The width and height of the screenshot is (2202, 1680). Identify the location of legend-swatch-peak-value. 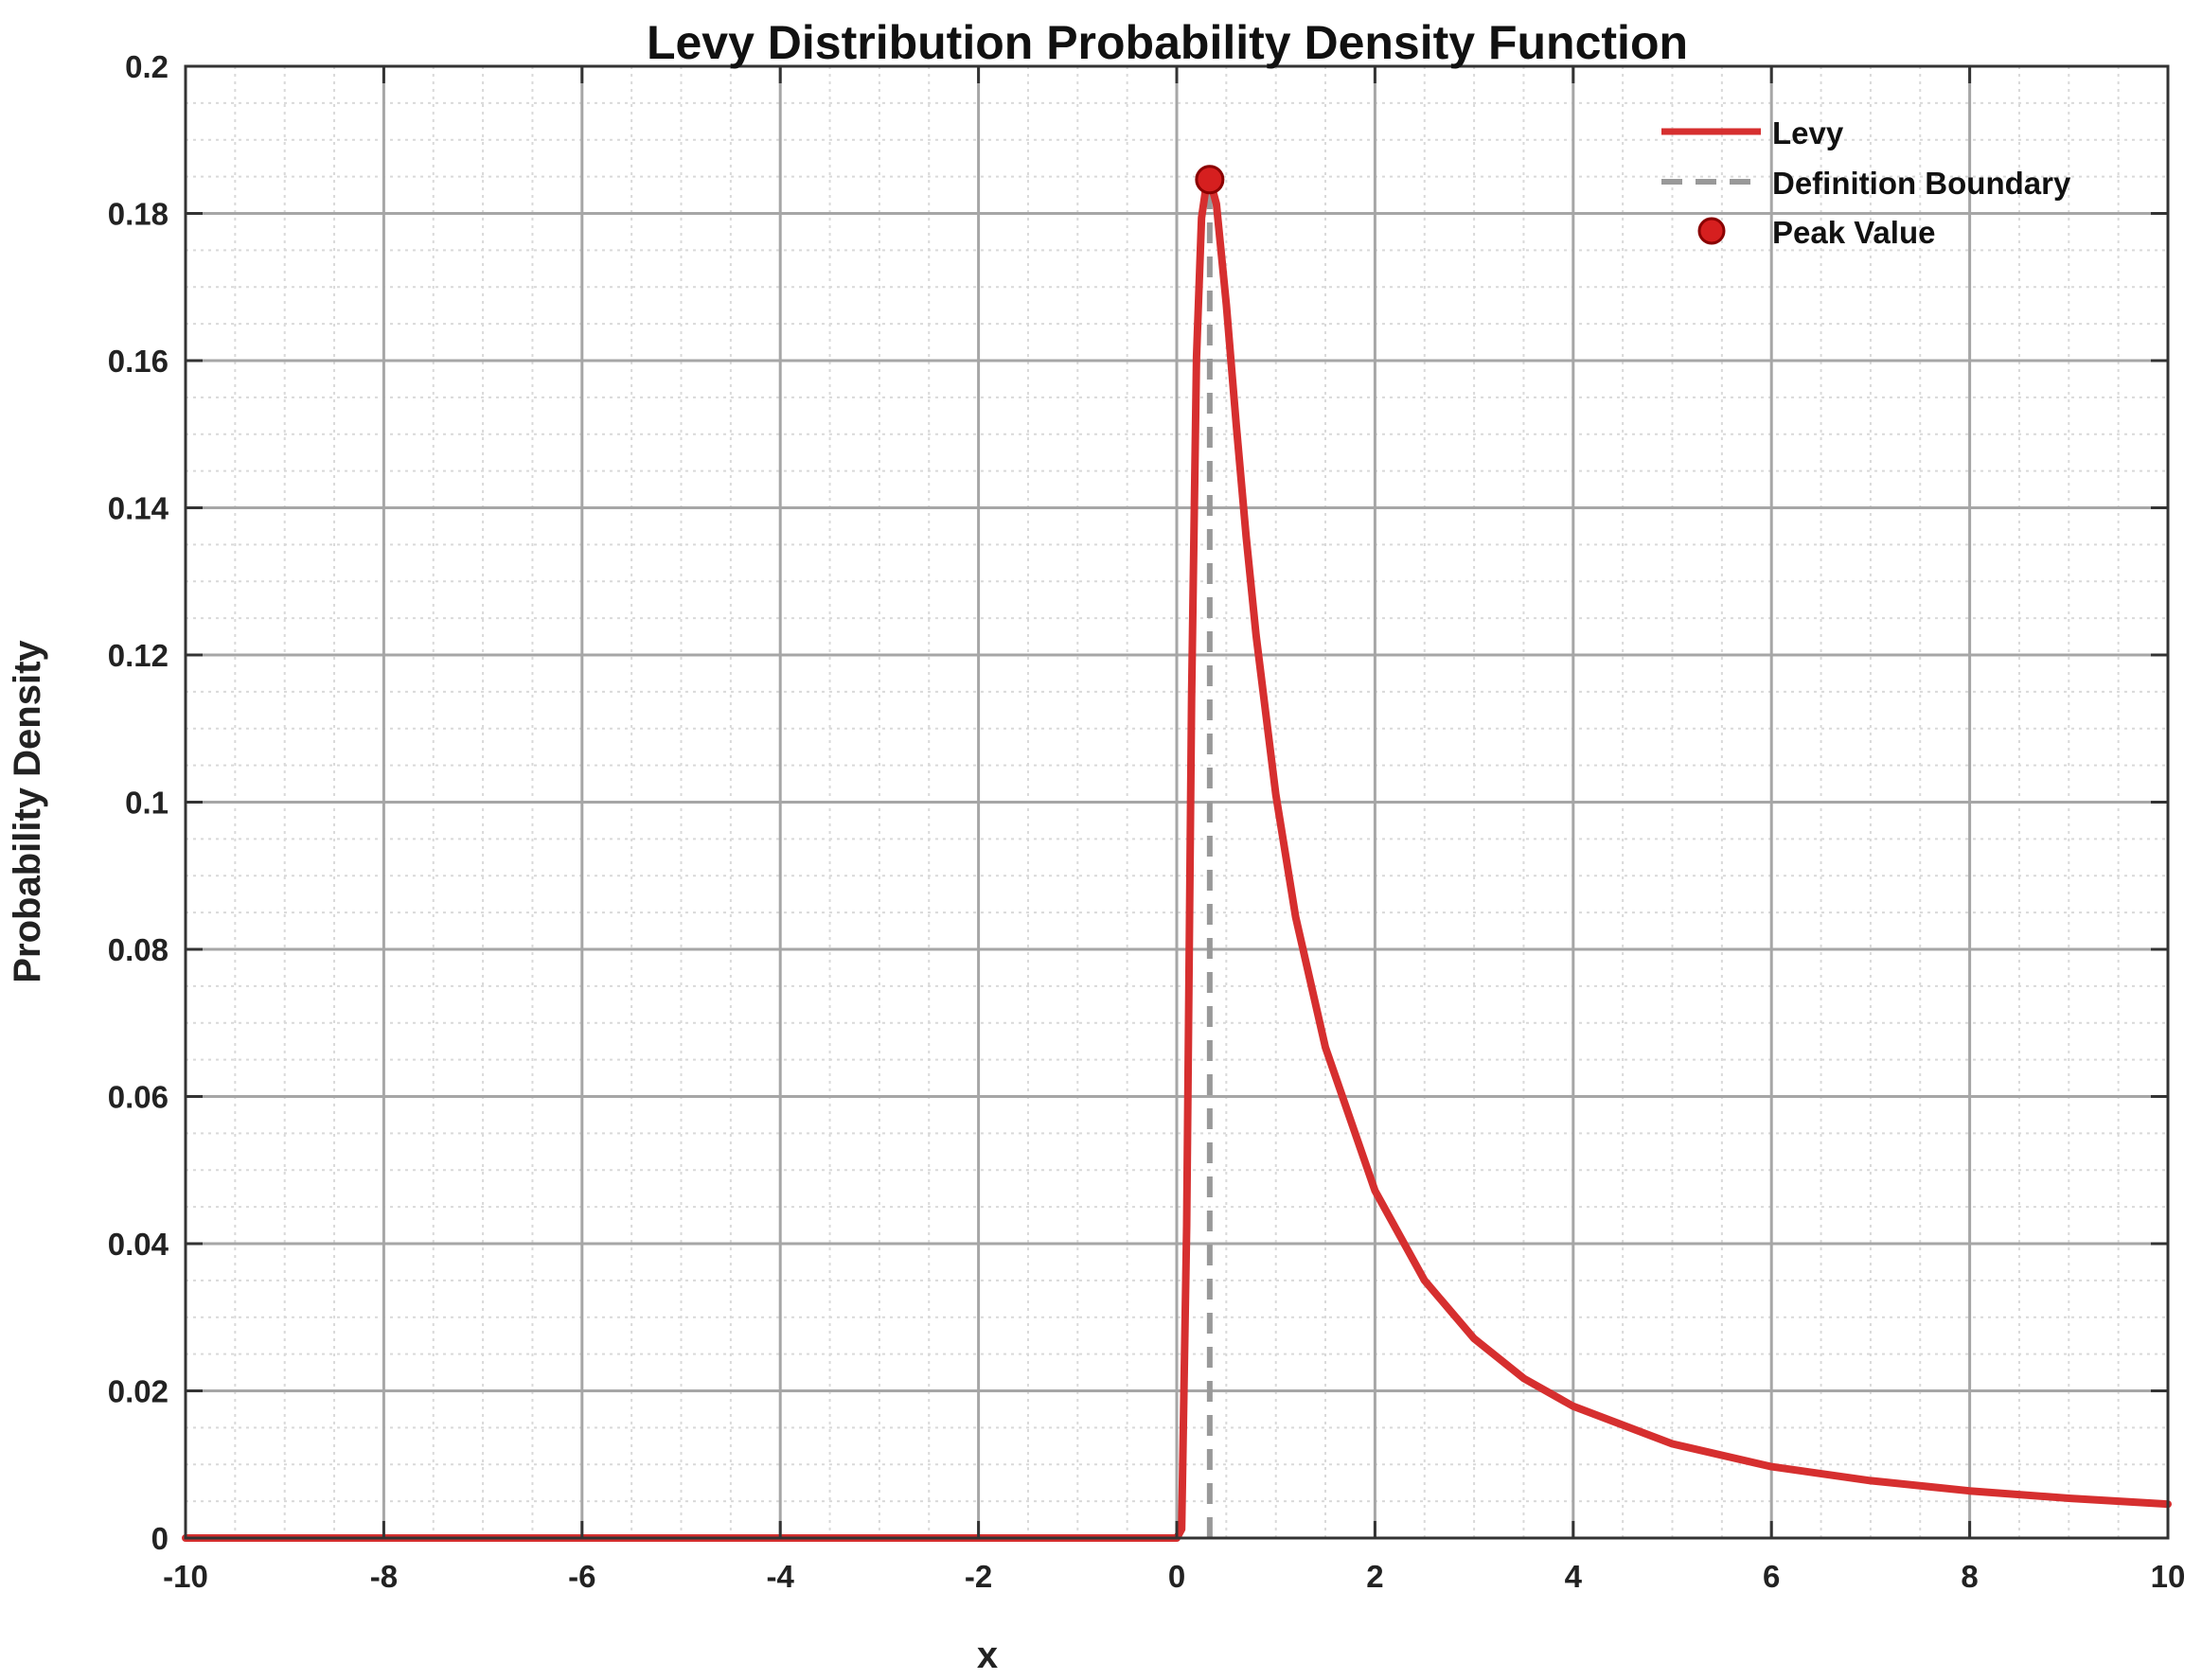
(1711, 231).